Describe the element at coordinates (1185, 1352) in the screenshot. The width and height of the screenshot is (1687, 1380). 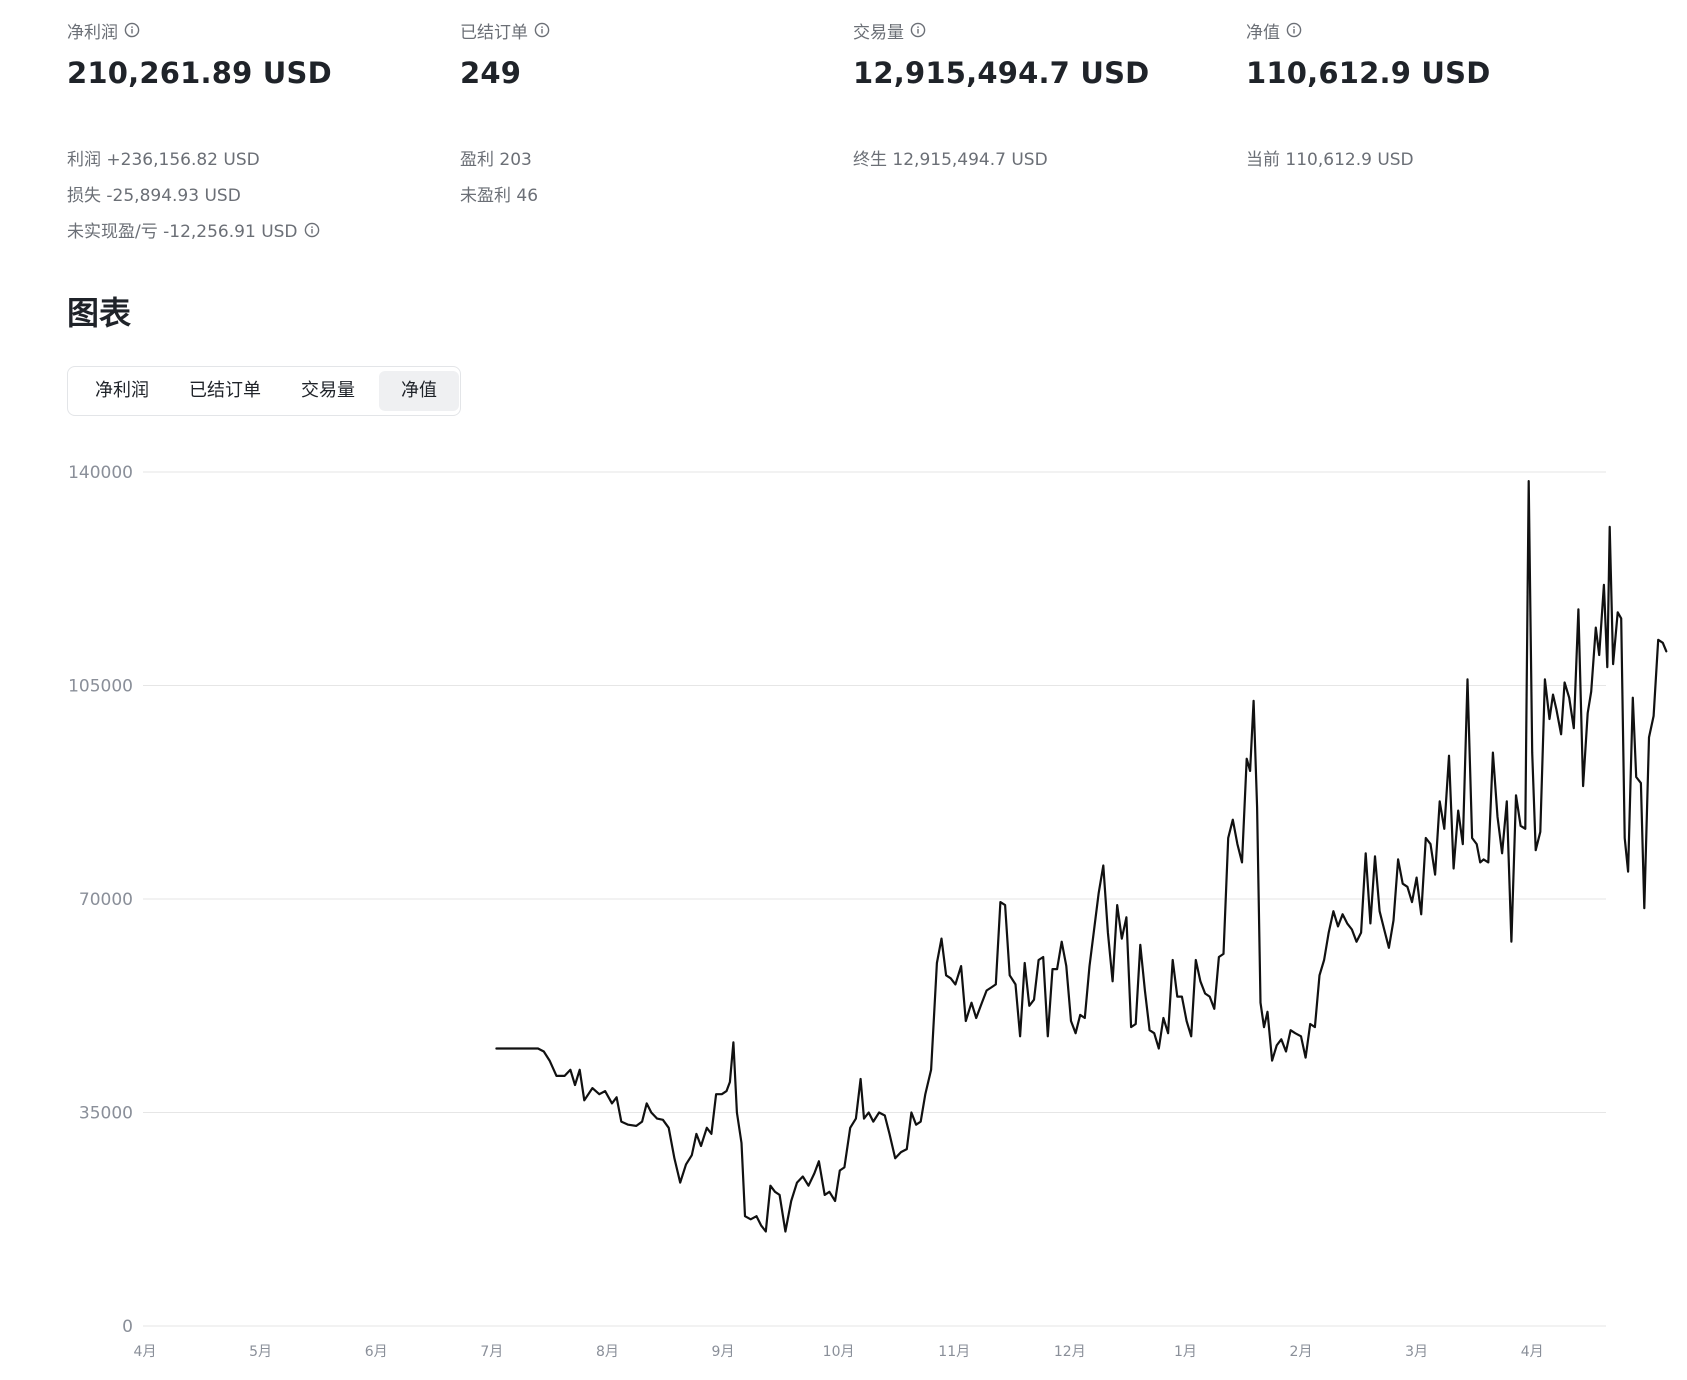
I see `x-tick-label: 1月` at that location.